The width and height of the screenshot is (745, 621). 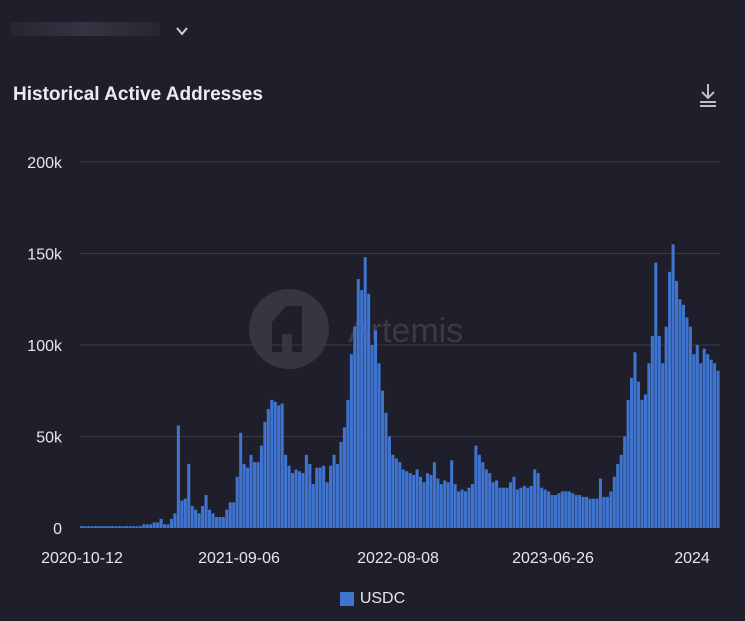 I want to click on download-icon, so click(x=708, y=95).